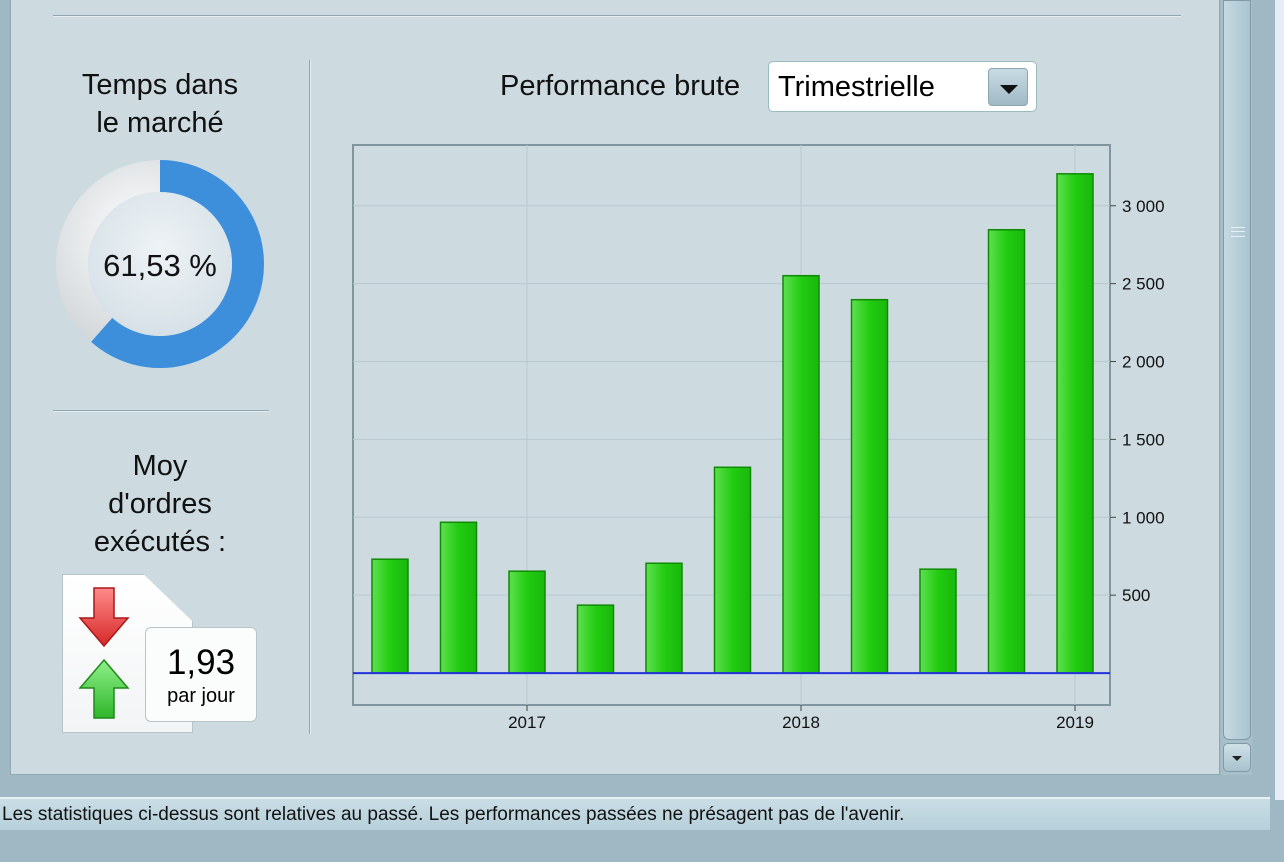  I want to click on orders-unit: par jour, so click(201, 696).